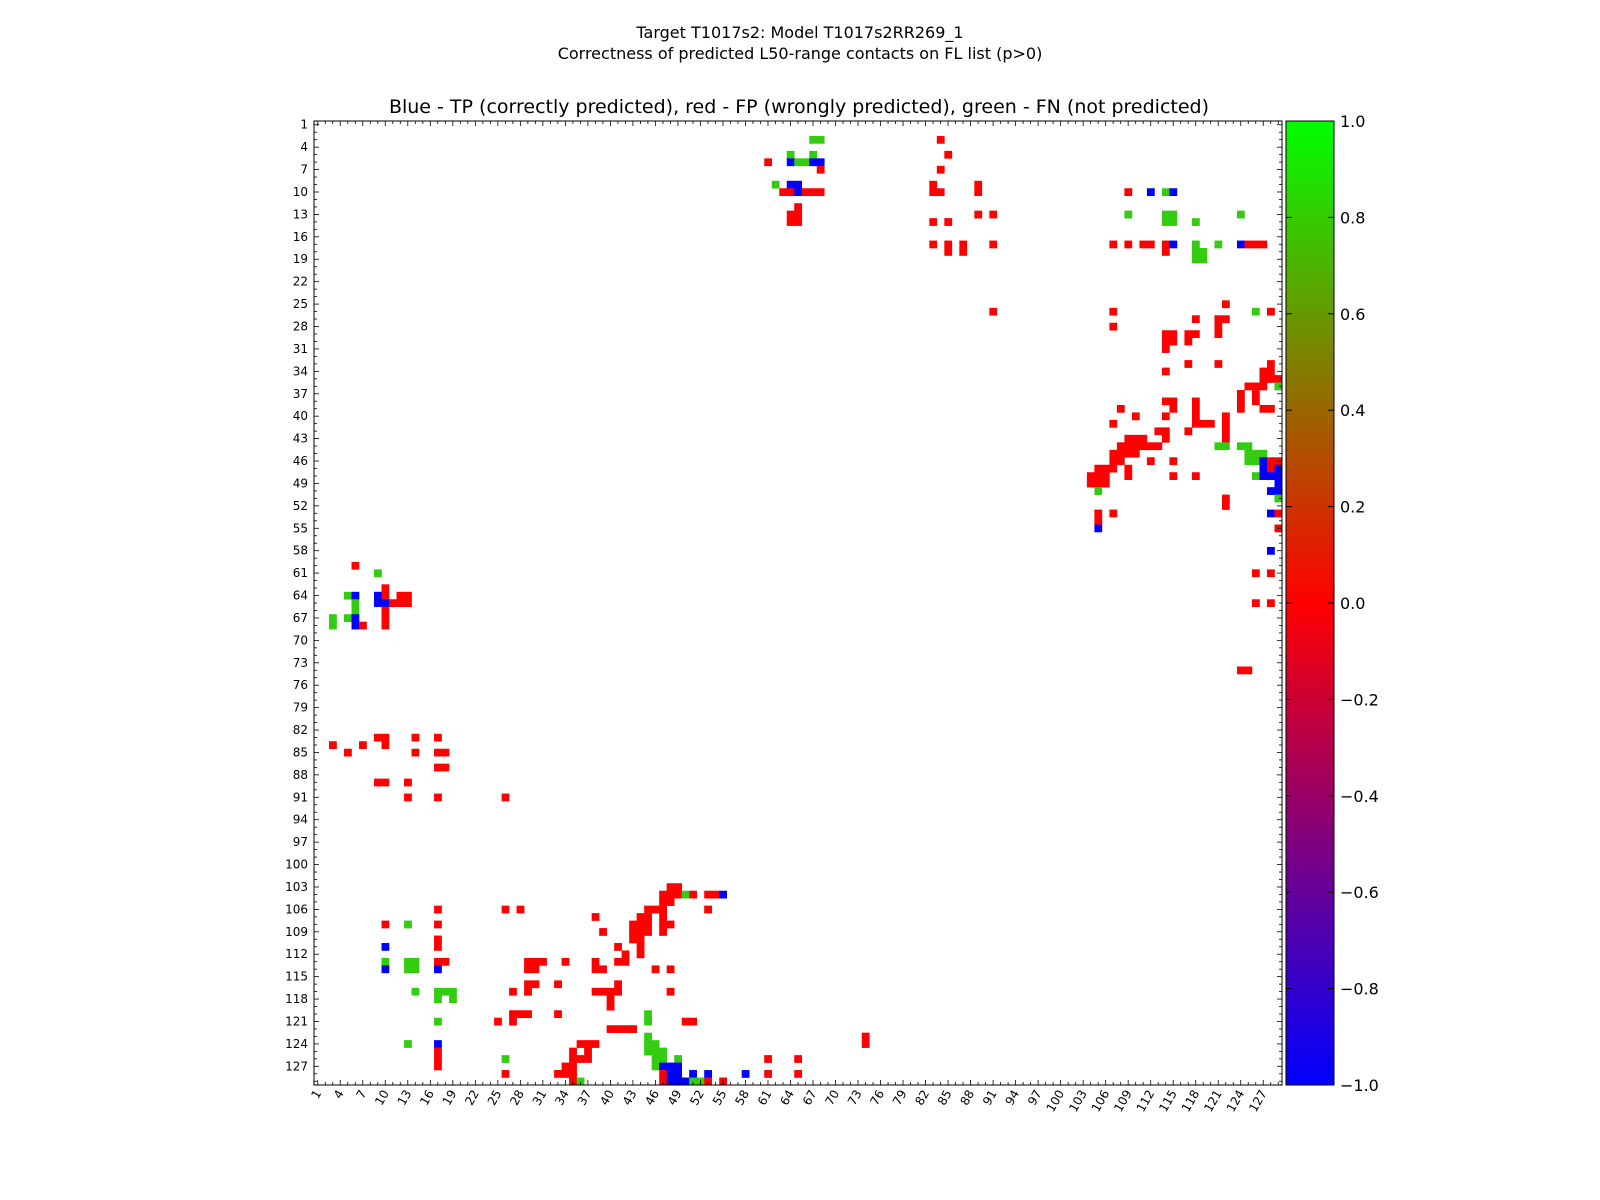 The height and width of the screenshot is (1200, 1600). I want to click on y-tick-label: 64, so click(300, 596).